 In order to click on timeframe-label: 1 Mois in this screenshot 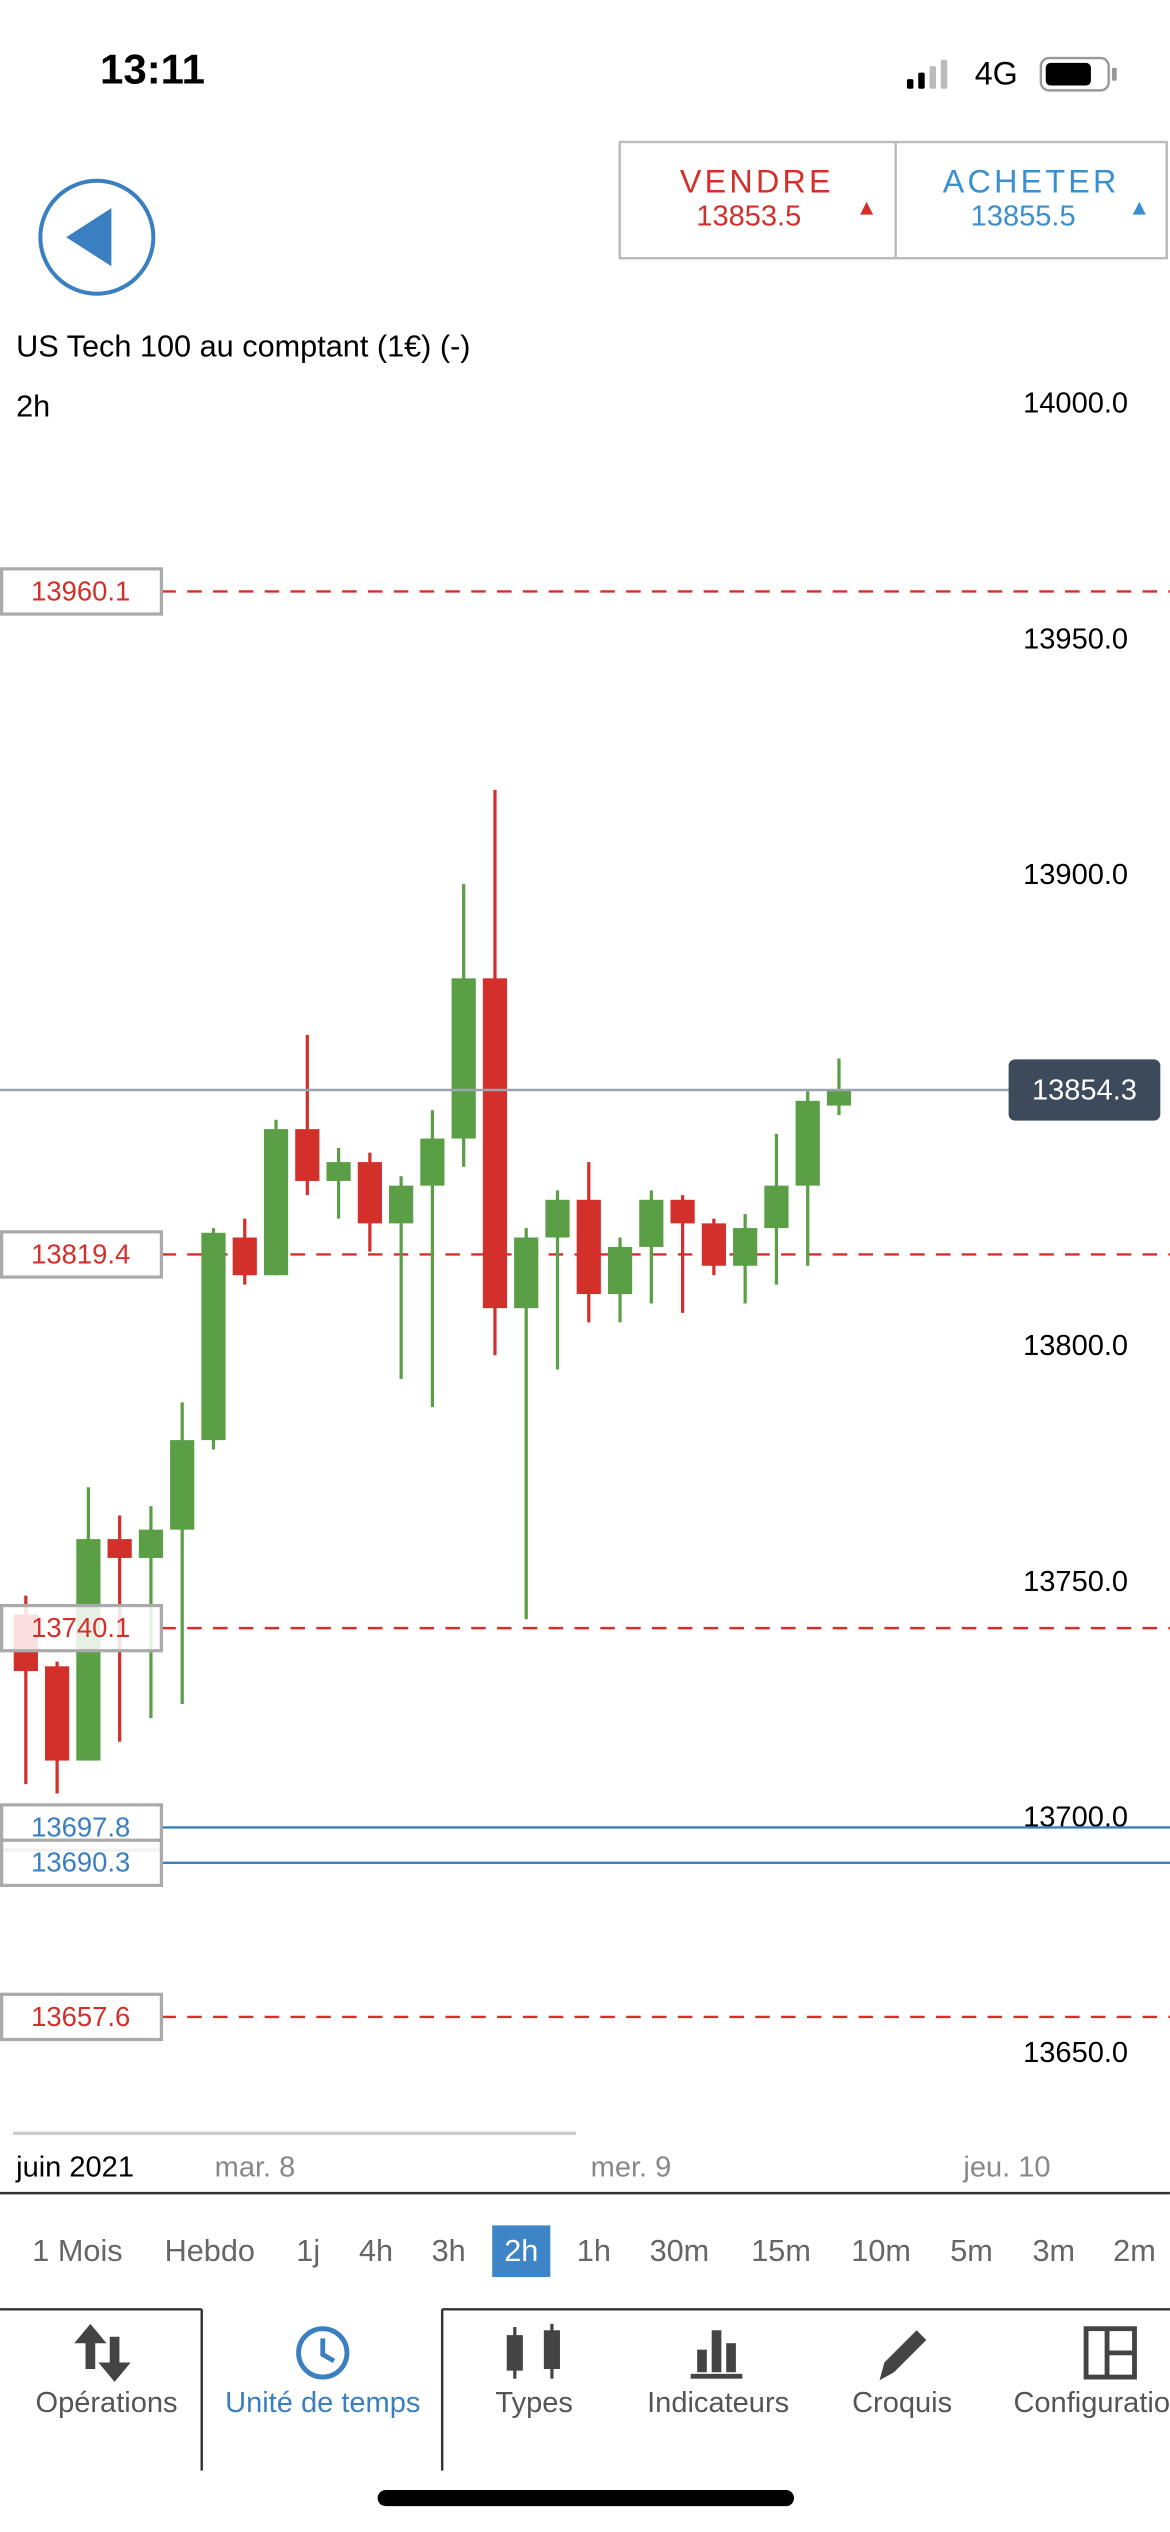, I will do `click(77, 2251)`.